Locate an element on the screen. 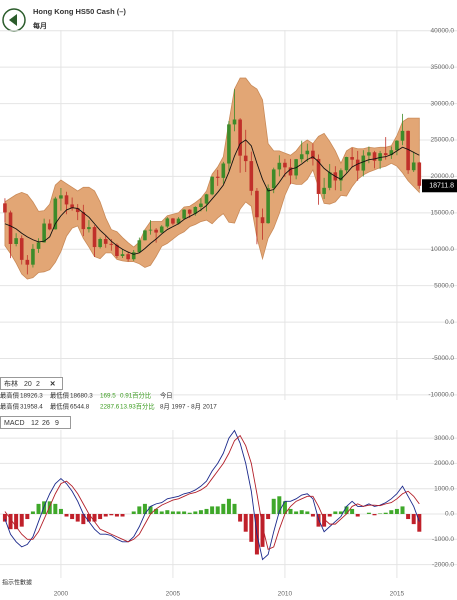  y-tick-label: 1000.0 is located at coordinates (444, 488).